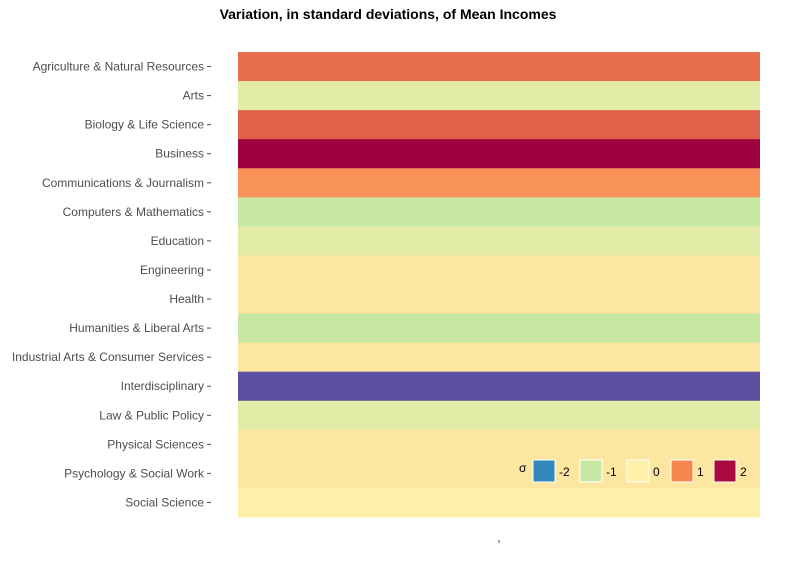 The width and height of the screenshot is (794, 568). Describe the element at coordinates (136, 328) in the screenshot. I see `y-tick-label: Humanities & Liberal Arts` at that location.